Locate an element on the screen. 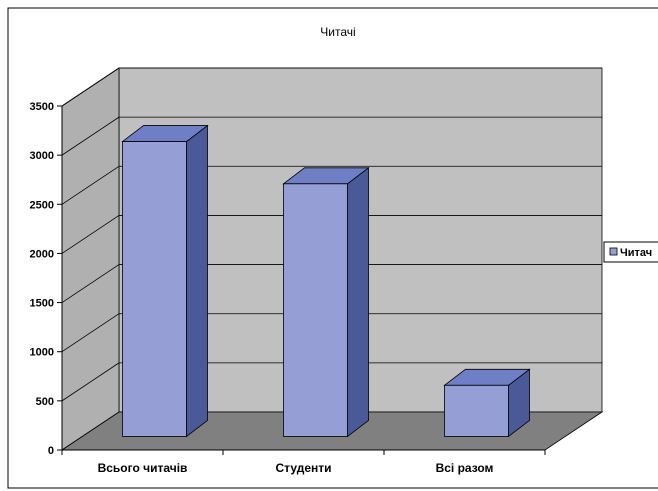 The image size is (658, 491). y-tick-label: 3500 is located at coordinates (42, 107).